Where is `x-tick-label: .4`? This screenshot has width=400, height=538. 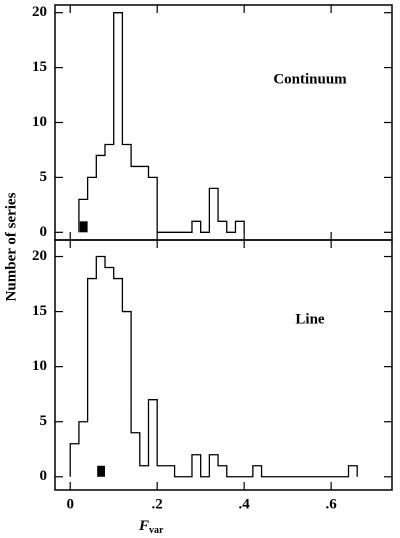
x-tick-label: .4 is located at coordinates (245, 504).